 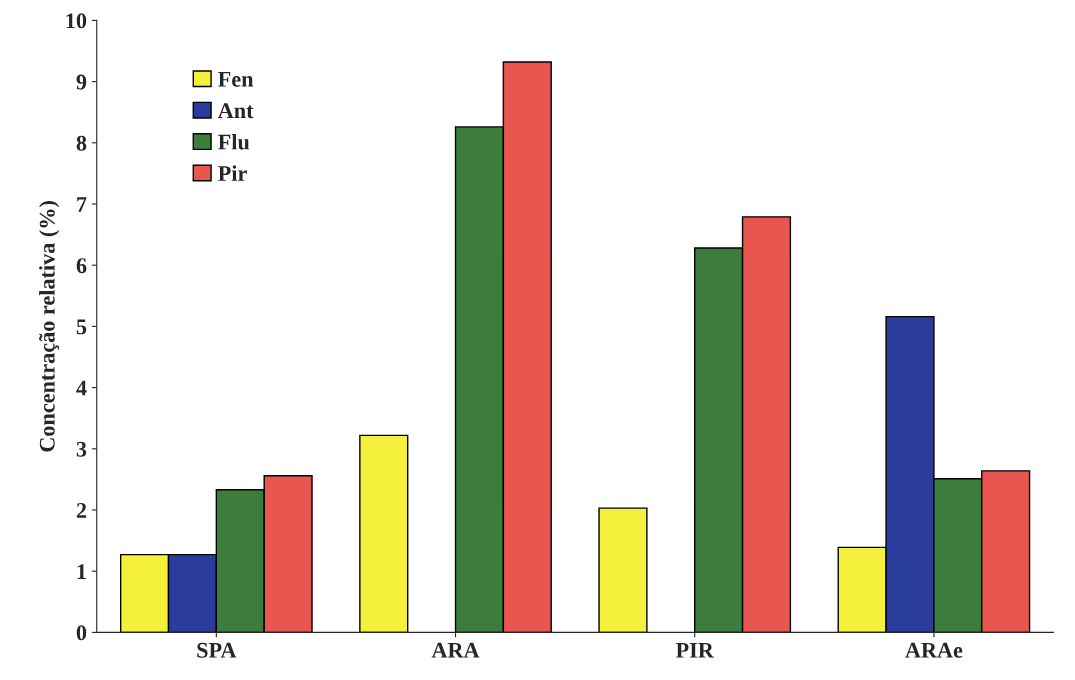 I want to click on y-tick-label: 2, so click(x=81, y=510).